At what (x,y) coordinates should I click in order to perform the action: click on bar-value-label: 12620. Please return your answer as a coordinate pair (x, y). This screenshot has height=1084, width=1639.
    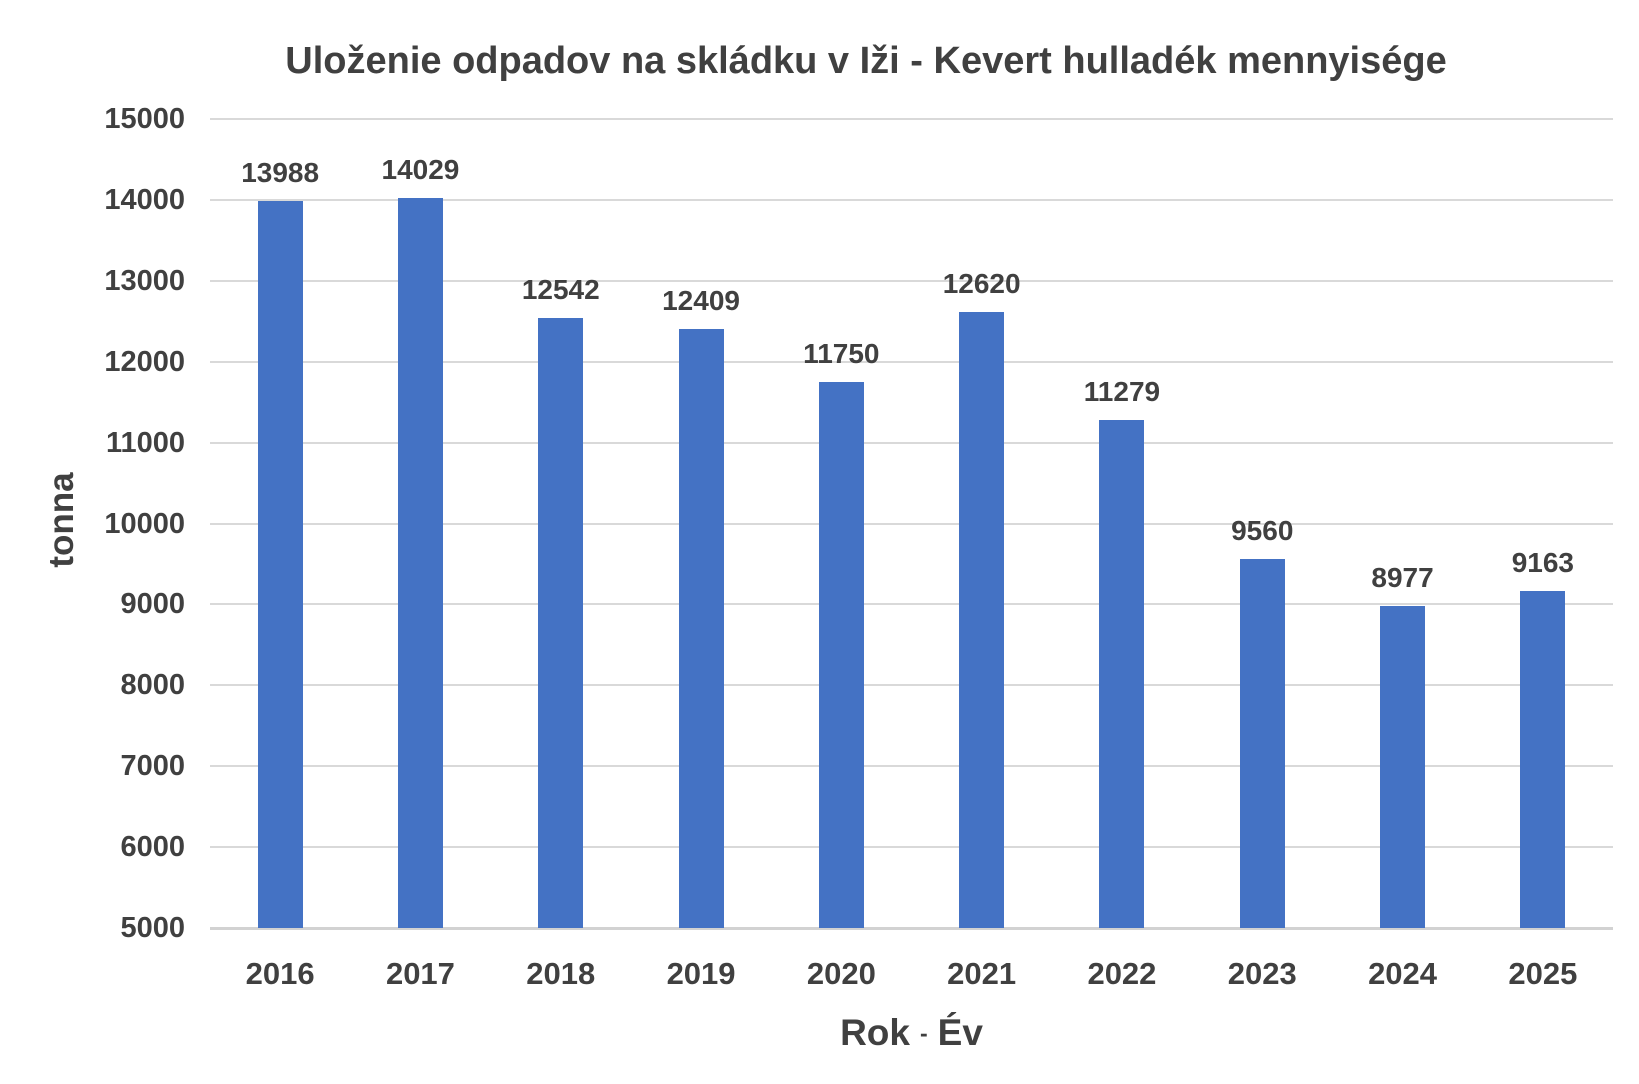
    Looking at the image, I should click on (981, 283).